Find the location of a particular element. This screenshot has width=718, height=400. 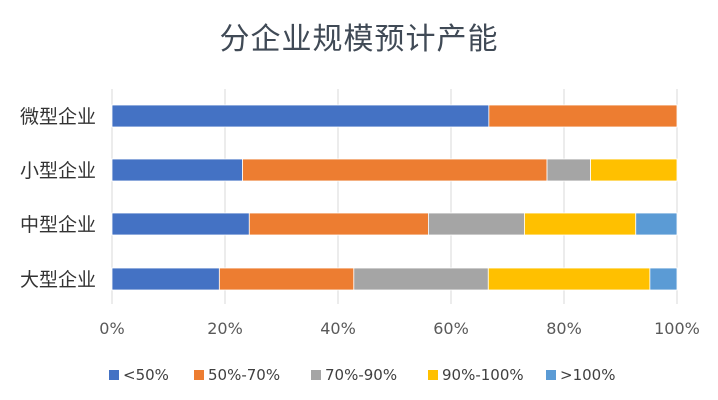

legend-label: 70%-90% is located at coordinates (361, 375).